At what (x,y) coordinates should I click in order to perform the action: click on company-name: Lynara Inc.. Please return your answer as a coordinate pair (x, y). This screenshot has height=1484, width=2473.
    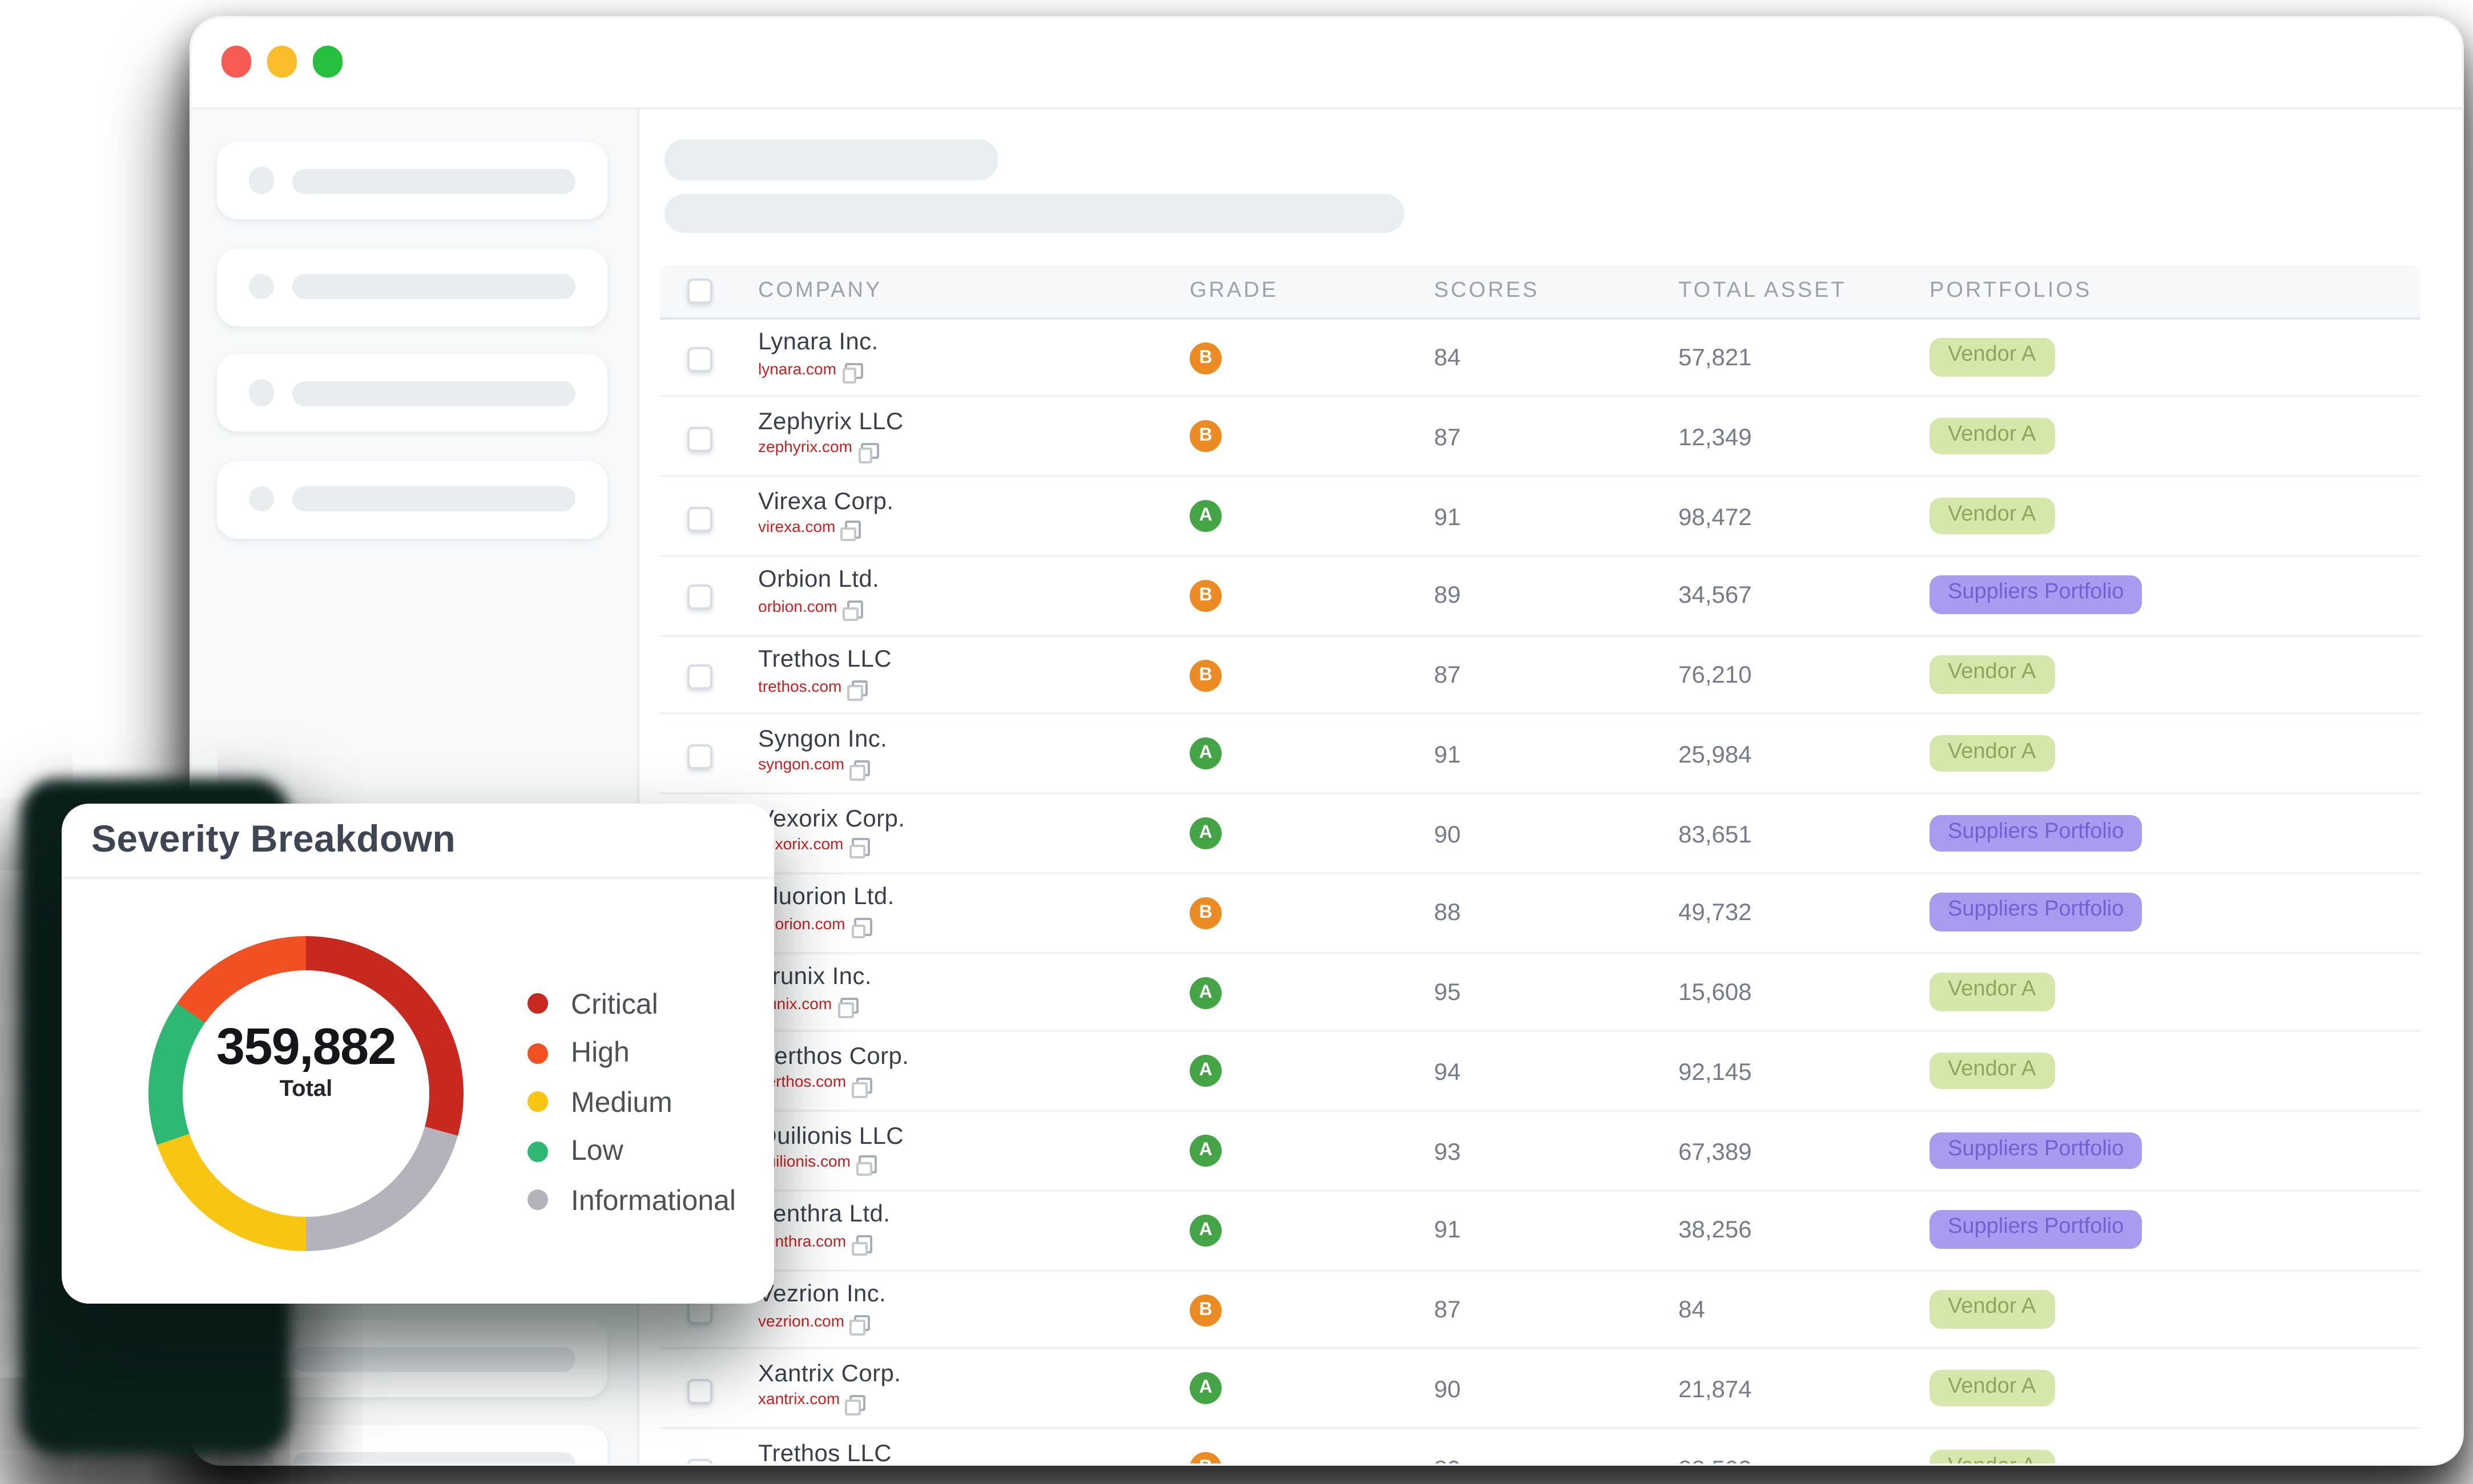
    Looking at the image, I should click on (819, 342).